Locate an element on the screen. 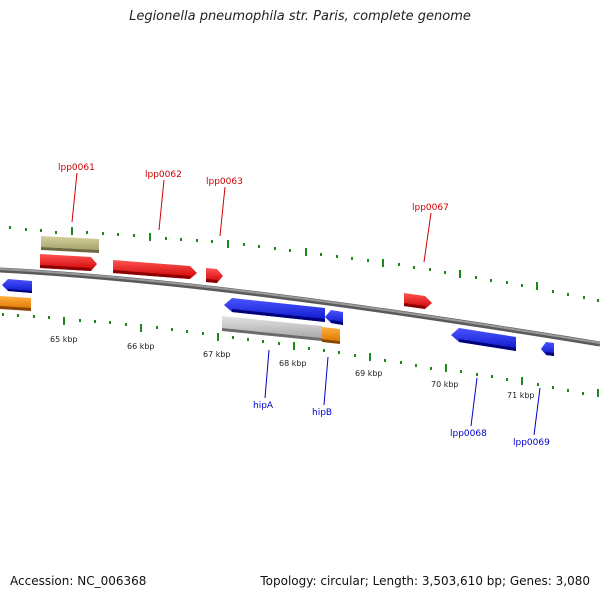  genome-backbone is located at coordinates (300, 307).